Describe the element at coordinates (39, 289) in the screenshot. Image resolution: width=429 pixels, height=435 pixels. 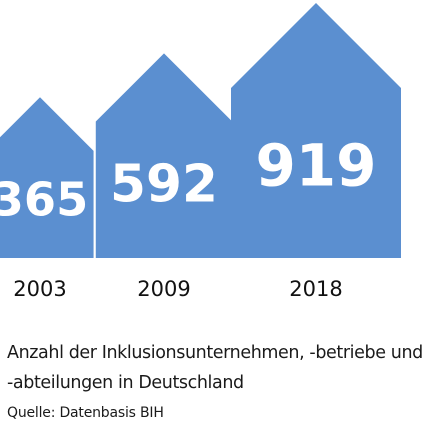
I see `category-label-2003: 2003` at that location.